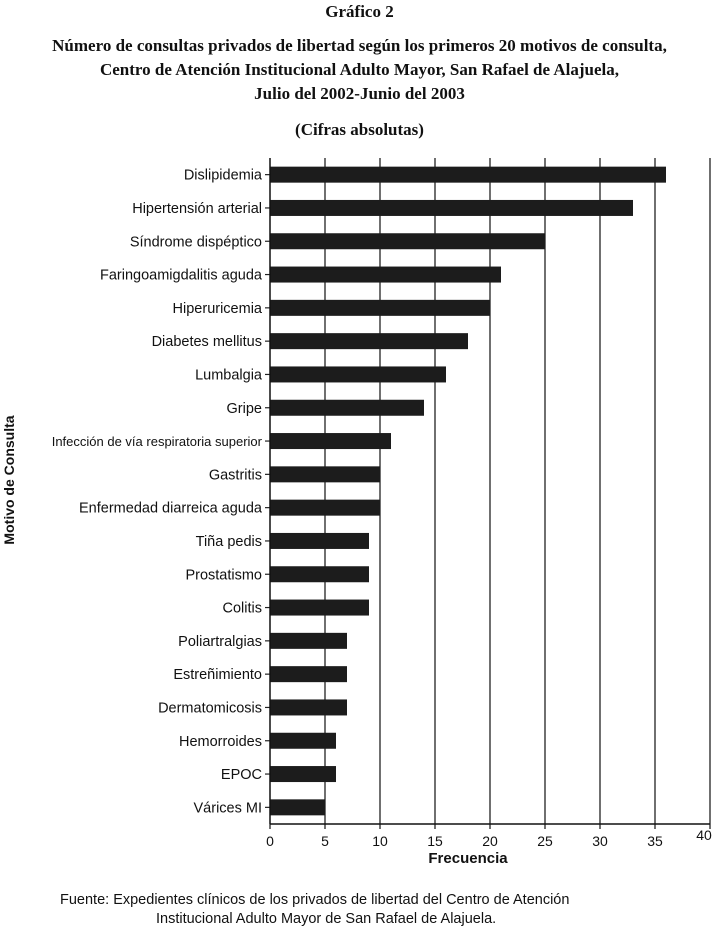  Describe the element at coordinates (218, 309) in the screenshot. I see `category-label: Hiperuricemia` at that location.